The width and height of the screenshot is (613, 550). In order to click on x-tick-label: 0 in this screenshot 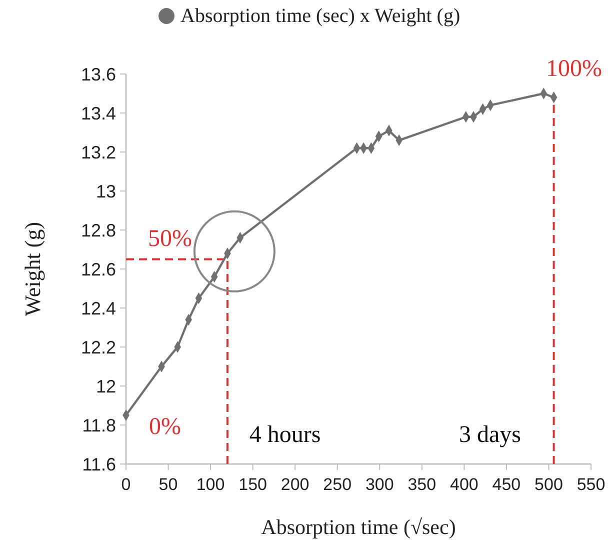, I will do `click(126, 484)`.